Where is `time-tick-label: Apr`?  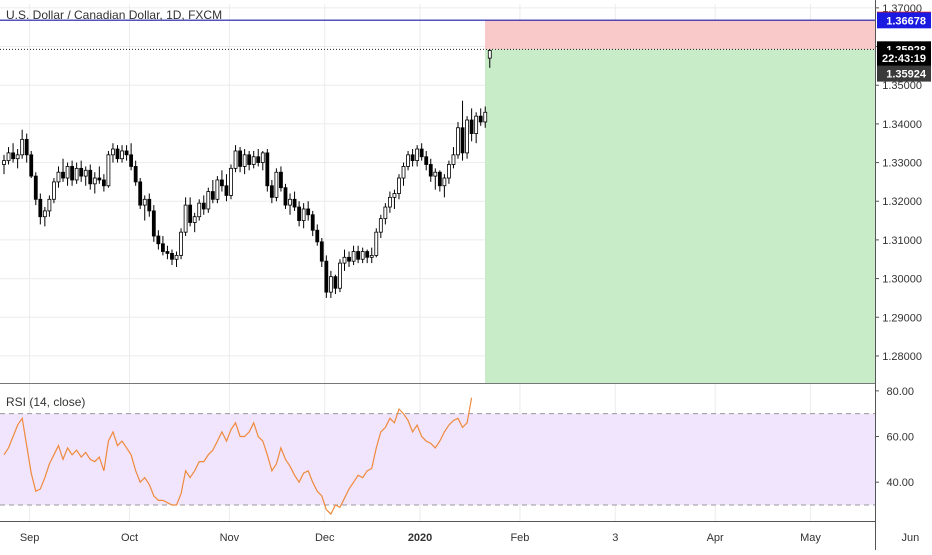 time-tick-label: Apr is located at coordinates (715, 538).